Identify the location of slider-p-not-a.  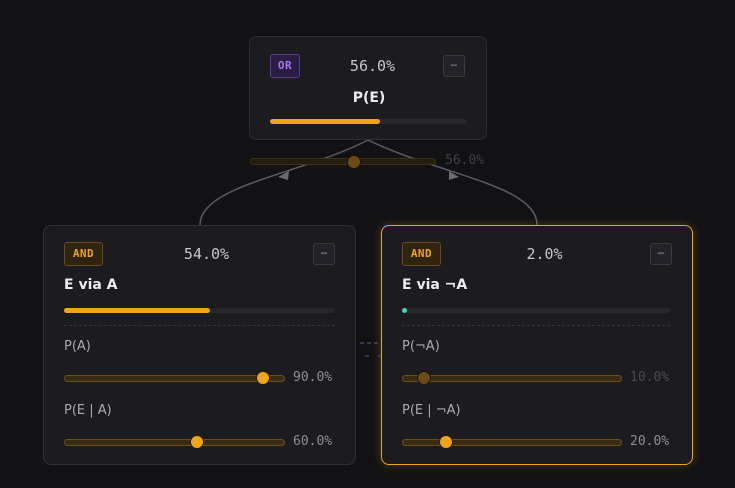
(512, 378).